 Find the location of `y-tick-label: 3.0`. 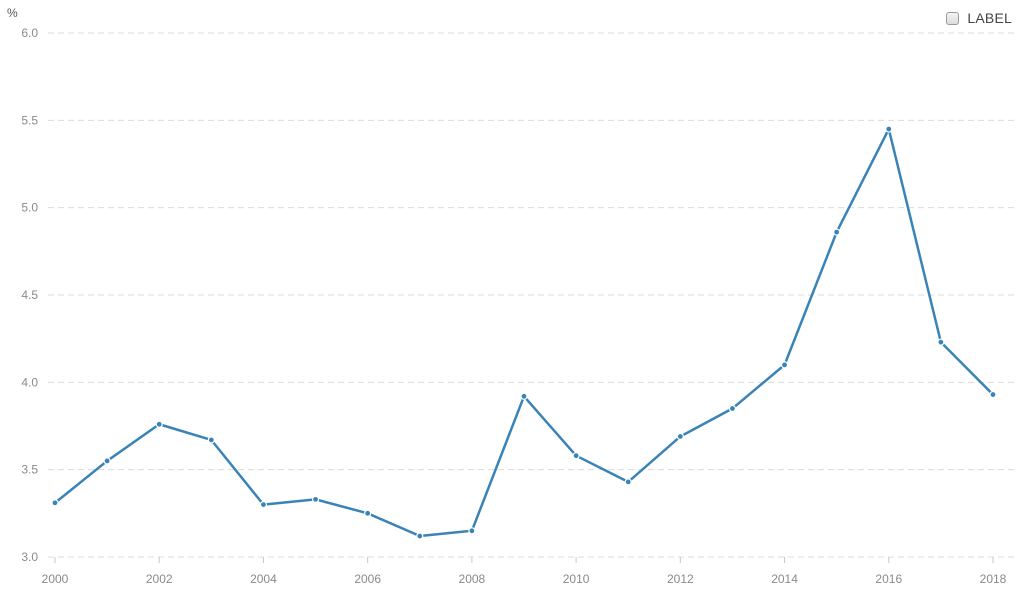

y-tick-label: 3.0 is located at coordinates (29, 557).